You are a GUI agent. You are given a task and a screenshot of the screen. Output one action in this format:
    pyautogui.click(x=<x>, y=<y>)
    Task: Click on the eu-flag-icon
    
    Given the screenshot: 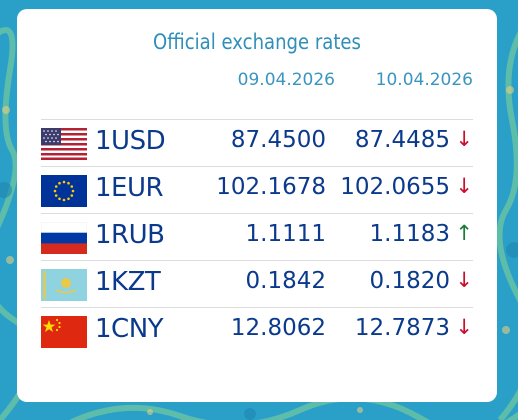 What is the action you would take?
    pyautogui.click(x=64, y=191)
    